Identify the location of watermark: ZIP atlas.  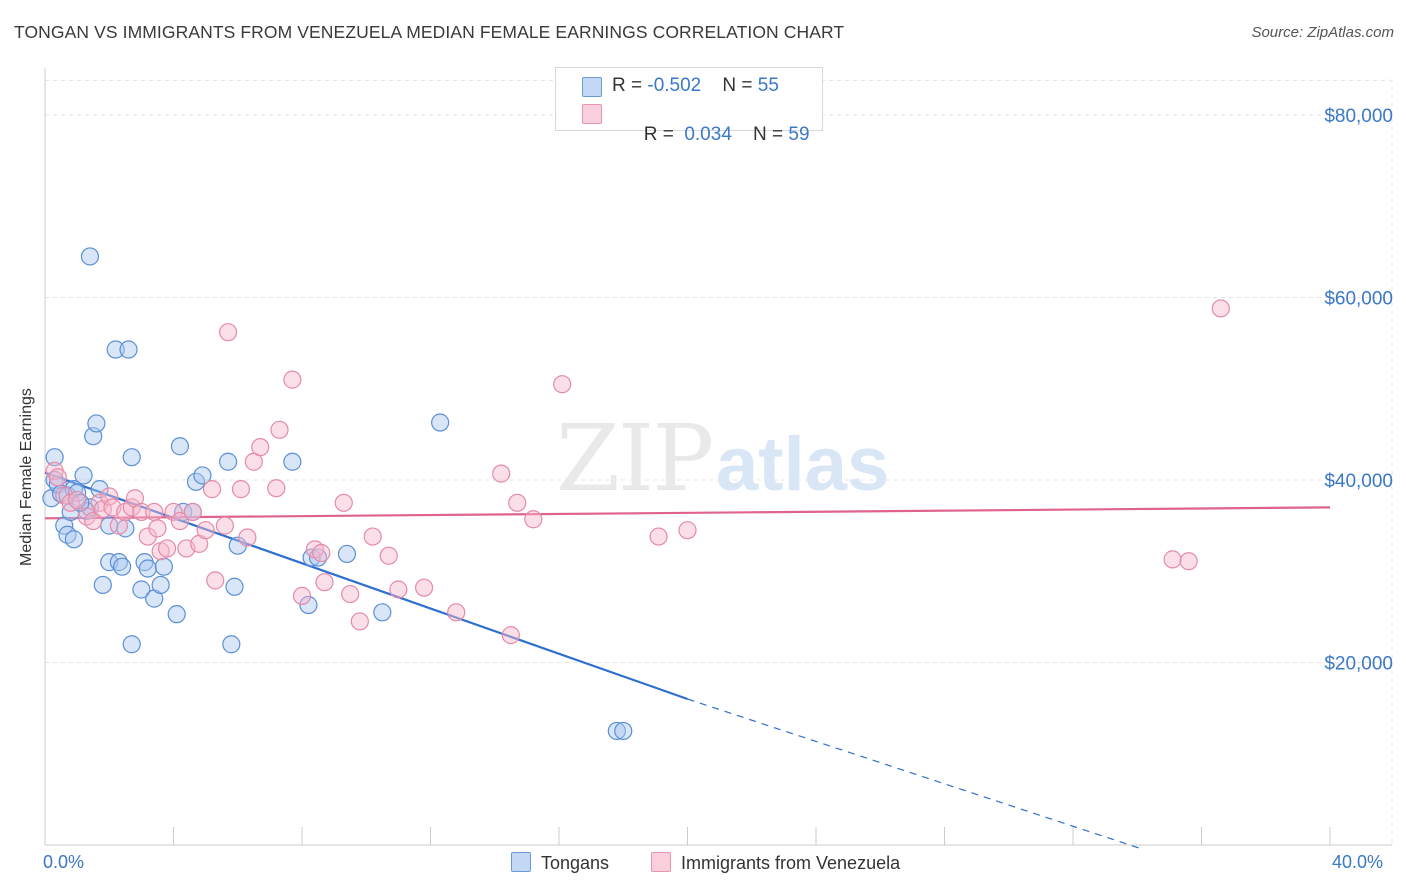
(722, 458).